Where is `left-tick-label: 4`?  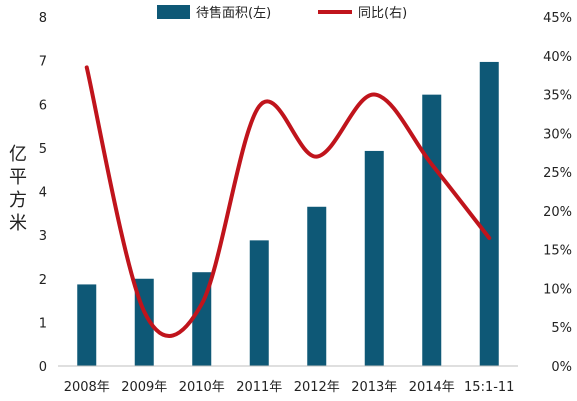
left-tick-label: 4 is located at coordinates (43, 193).